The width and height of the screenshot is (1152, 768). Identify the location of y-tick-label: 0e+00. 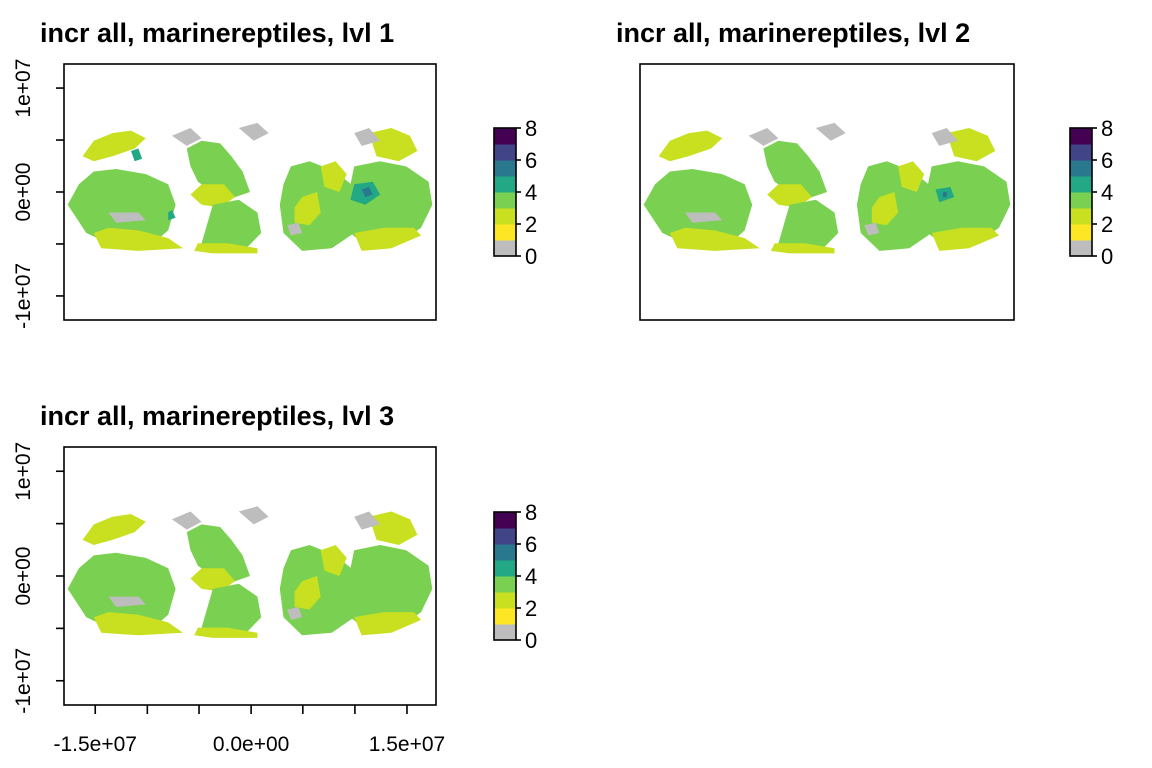
(23, 576).